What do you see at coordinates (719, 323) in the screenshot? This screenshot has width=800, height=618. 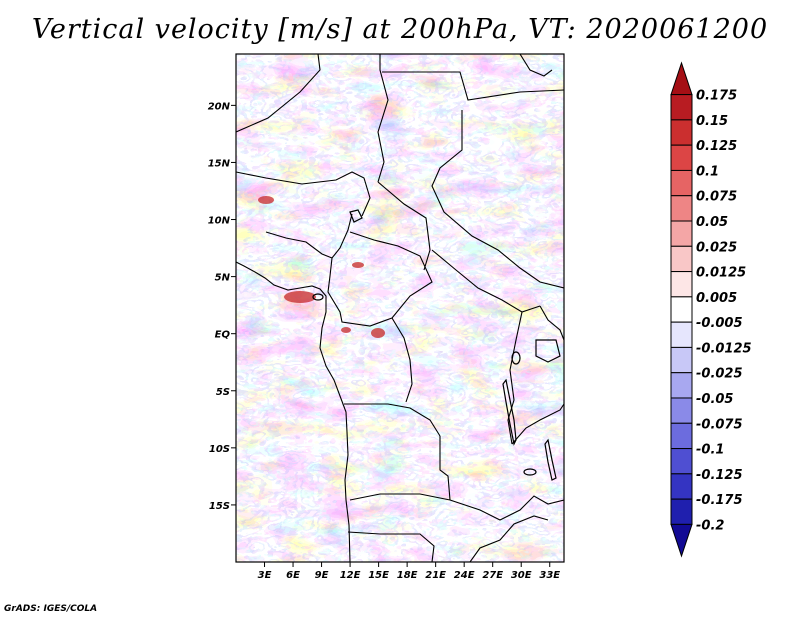 I see `colorbar-label: -0.005` at bounding box center [719, 323].